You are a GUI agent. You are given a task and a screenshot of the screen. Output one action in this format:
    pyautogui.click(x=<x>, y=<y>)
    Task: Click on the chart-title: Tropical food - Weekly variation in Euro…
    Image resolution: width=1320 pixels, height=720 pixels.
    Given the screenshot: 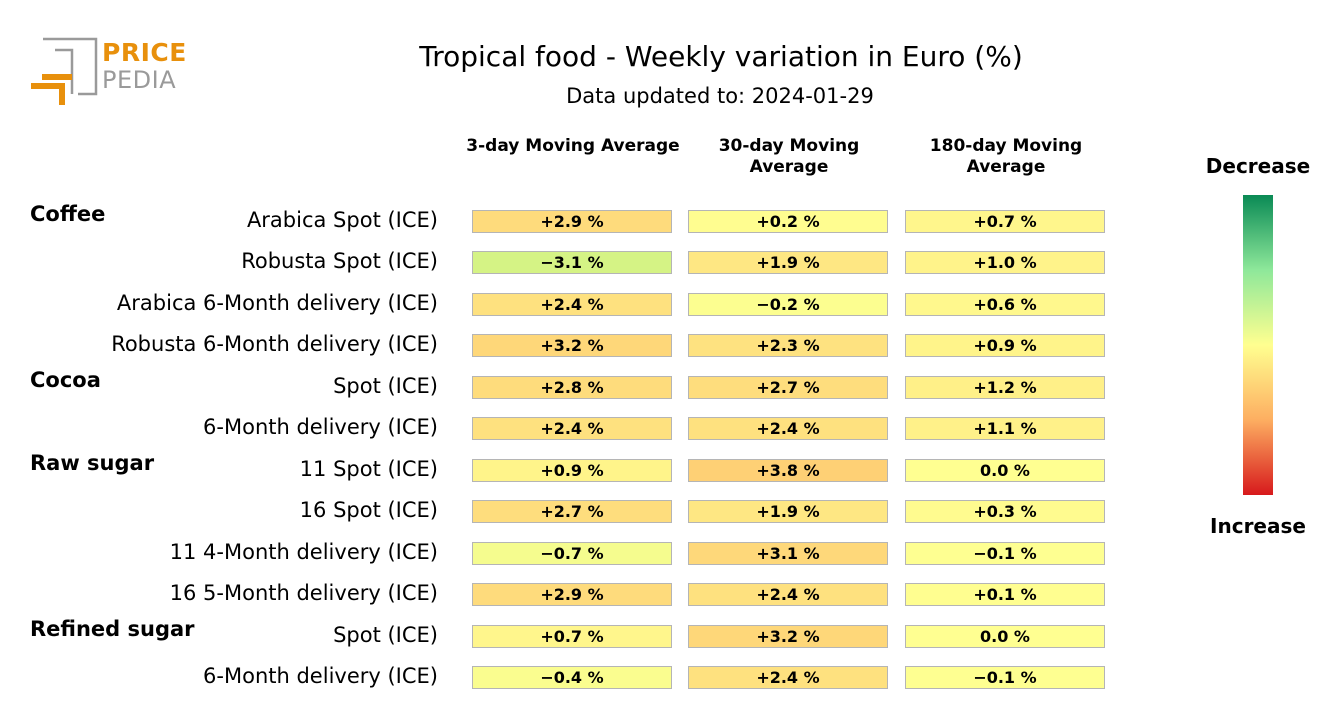 What is the action you would take?
    pyautogui.click(x=721, y=56)
    